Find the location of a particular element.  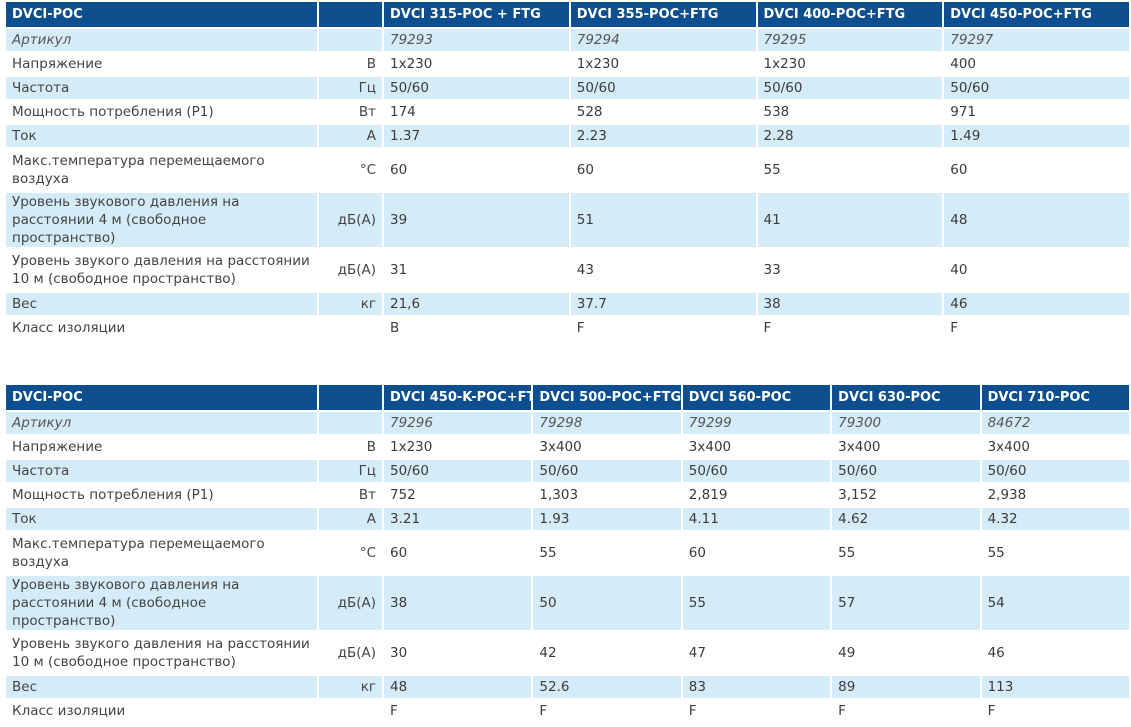

cell-value: 4.11 is located at coordinates (756, 519).